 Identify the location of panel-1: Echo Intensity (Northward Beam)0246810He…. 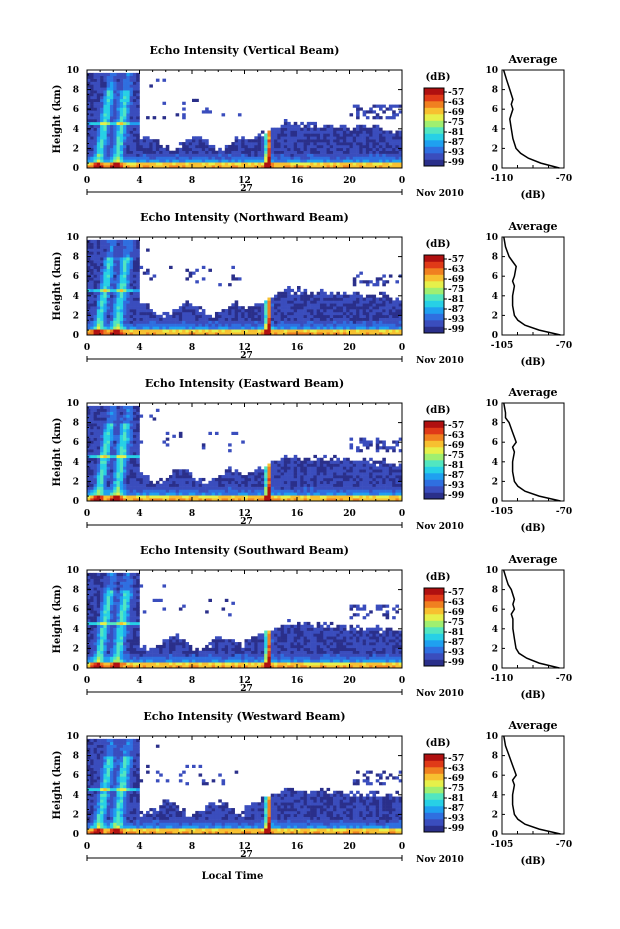
(312, 289).